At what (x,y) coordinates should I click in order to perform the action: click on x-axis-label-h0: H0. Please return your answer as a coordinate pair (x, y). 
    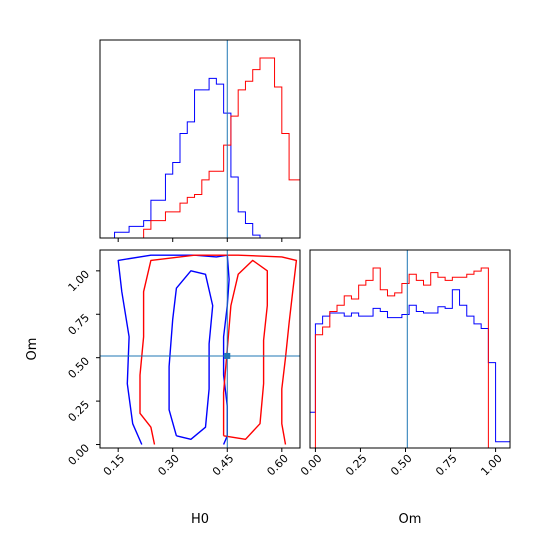
    Looking at the image, I should click on (200, 519).